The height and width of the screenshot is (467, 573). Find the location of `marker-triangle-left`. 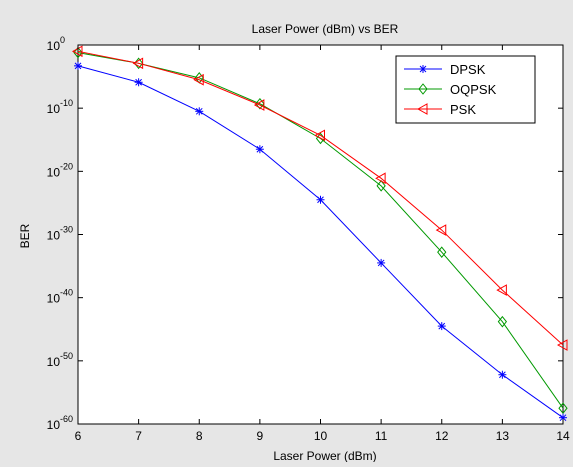

marker-triangle-left is located at coordinates (422, 109).